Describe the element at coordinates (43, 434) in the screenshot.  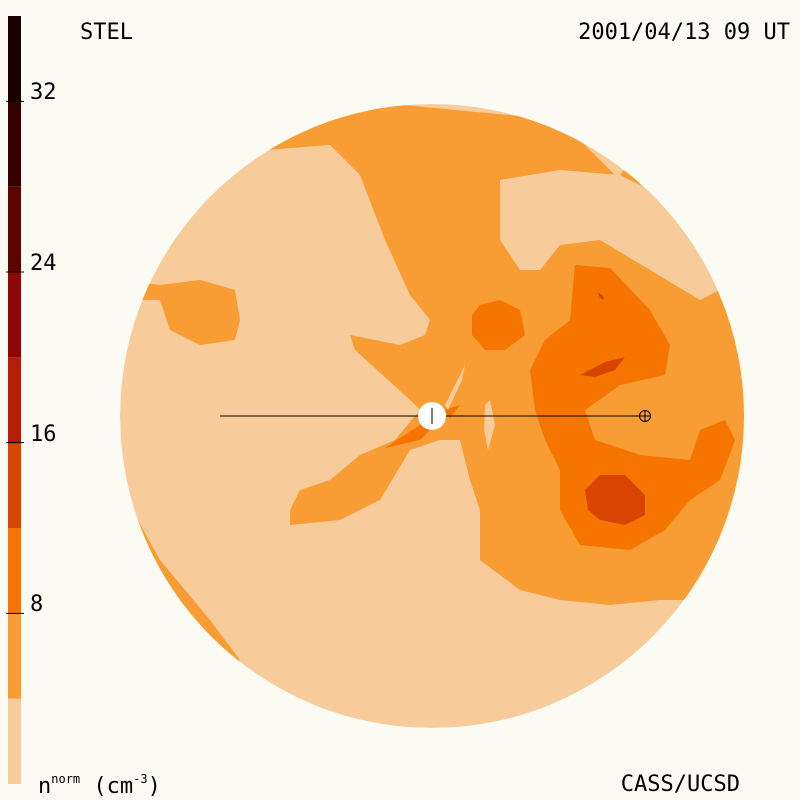
I see `colorbar-tick-label: 16` at that location.